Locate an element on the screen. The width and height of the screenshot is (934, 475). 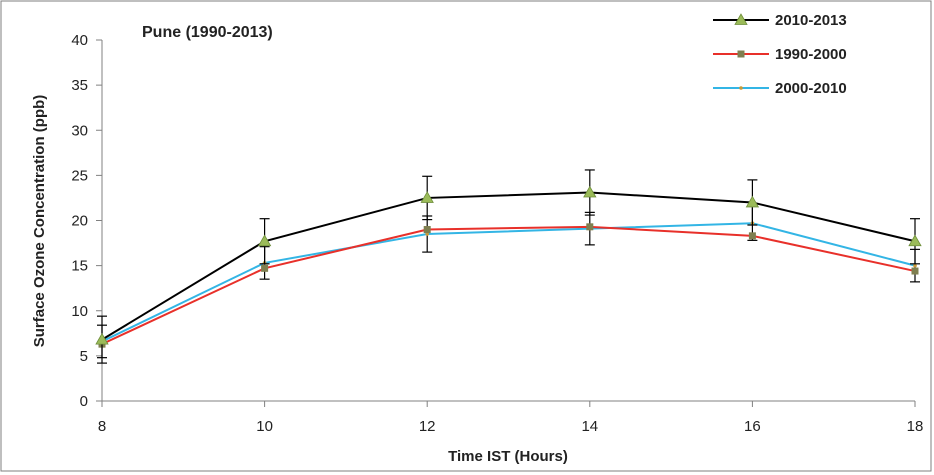
legend-label: 2010-2013 is located at coordinates (811, 20).